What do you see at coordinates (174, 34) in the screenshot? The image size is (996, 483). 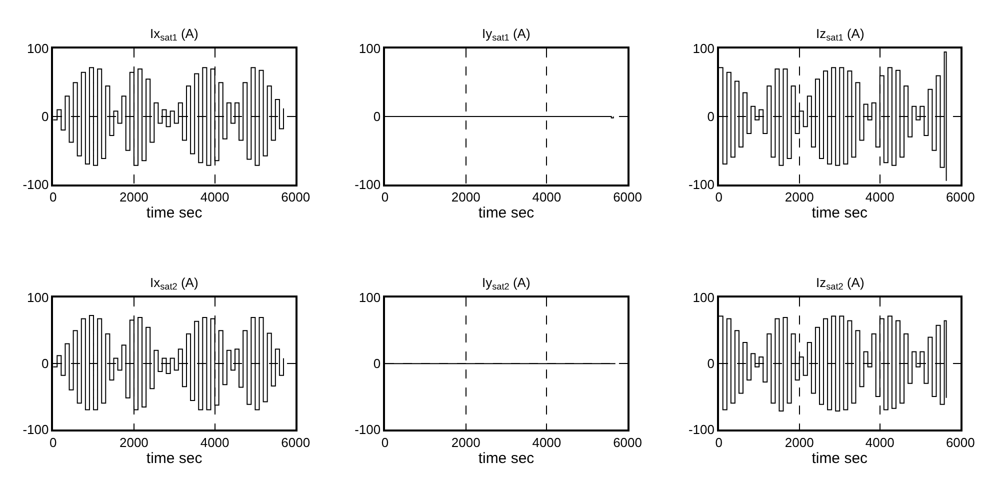 I see `chart-title: Ix$_{sat1}$ (A)` at bounding box center [174, 34].